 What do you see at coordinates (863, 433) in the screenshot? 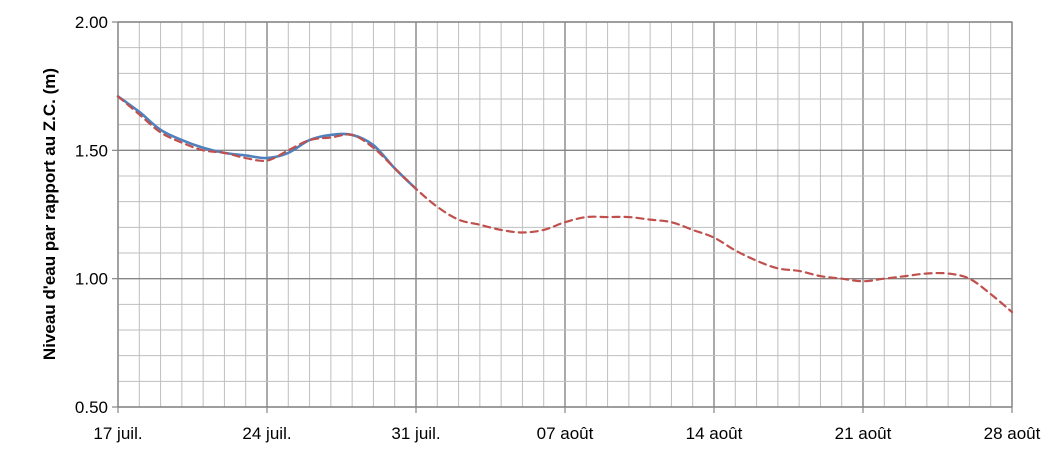
I see `x-tick-label: 21 août` at bounding box center [863, 433].